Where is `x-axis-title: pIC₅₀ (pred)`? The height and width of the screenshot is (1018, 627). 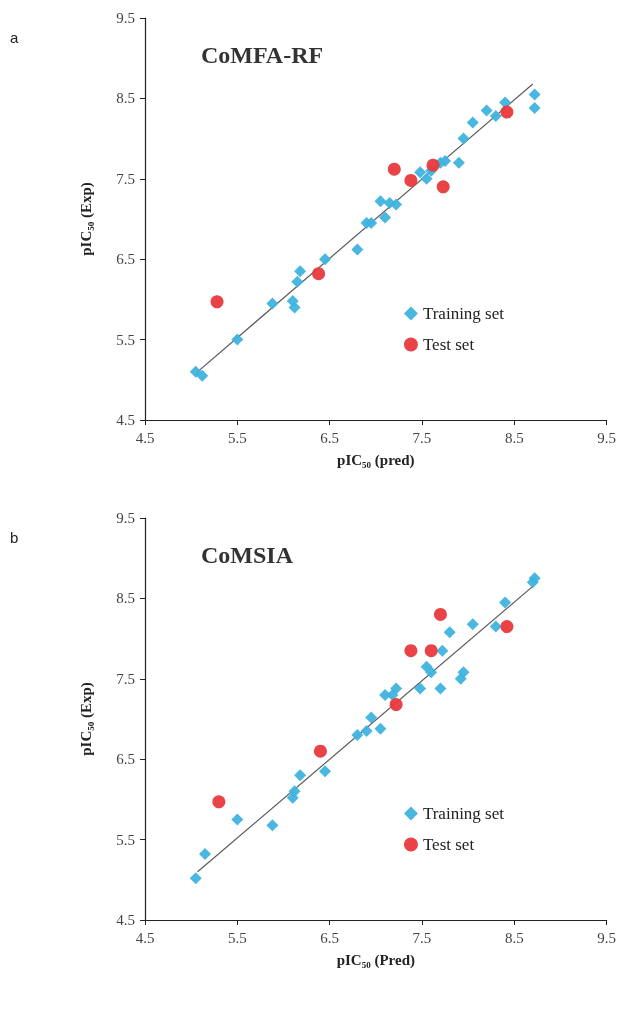
x-axis-title: pIC₅₀ (pred) is located at coordinates (376, 460).